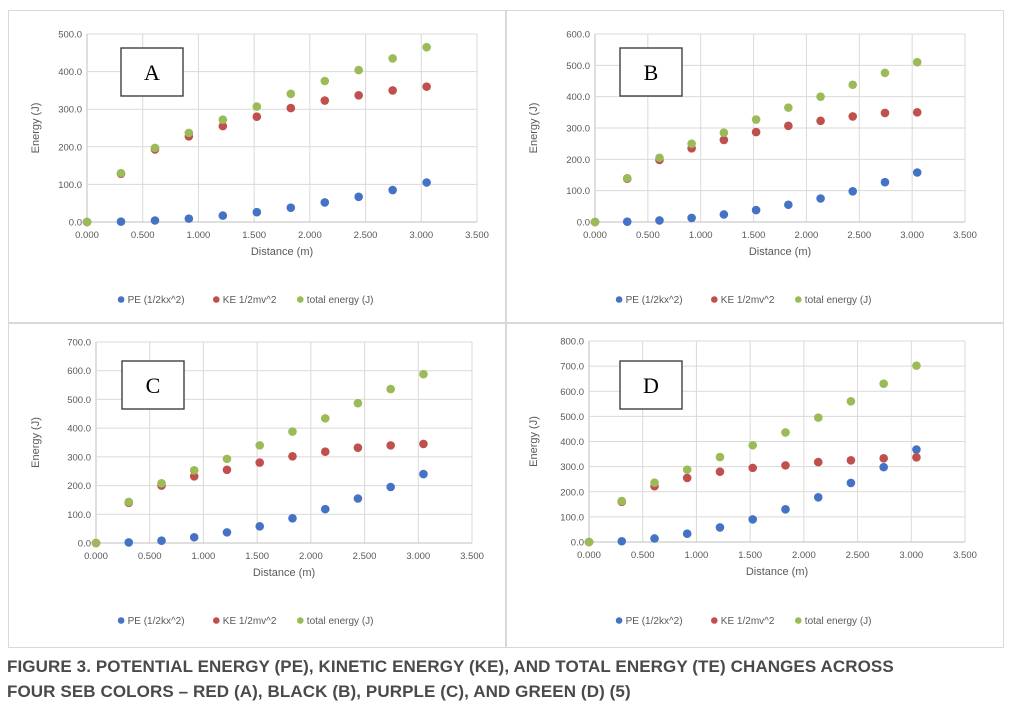 This screenshot has height=712, width=1011. I want to click on x-tick-label: 2.000, so click(807, 235).